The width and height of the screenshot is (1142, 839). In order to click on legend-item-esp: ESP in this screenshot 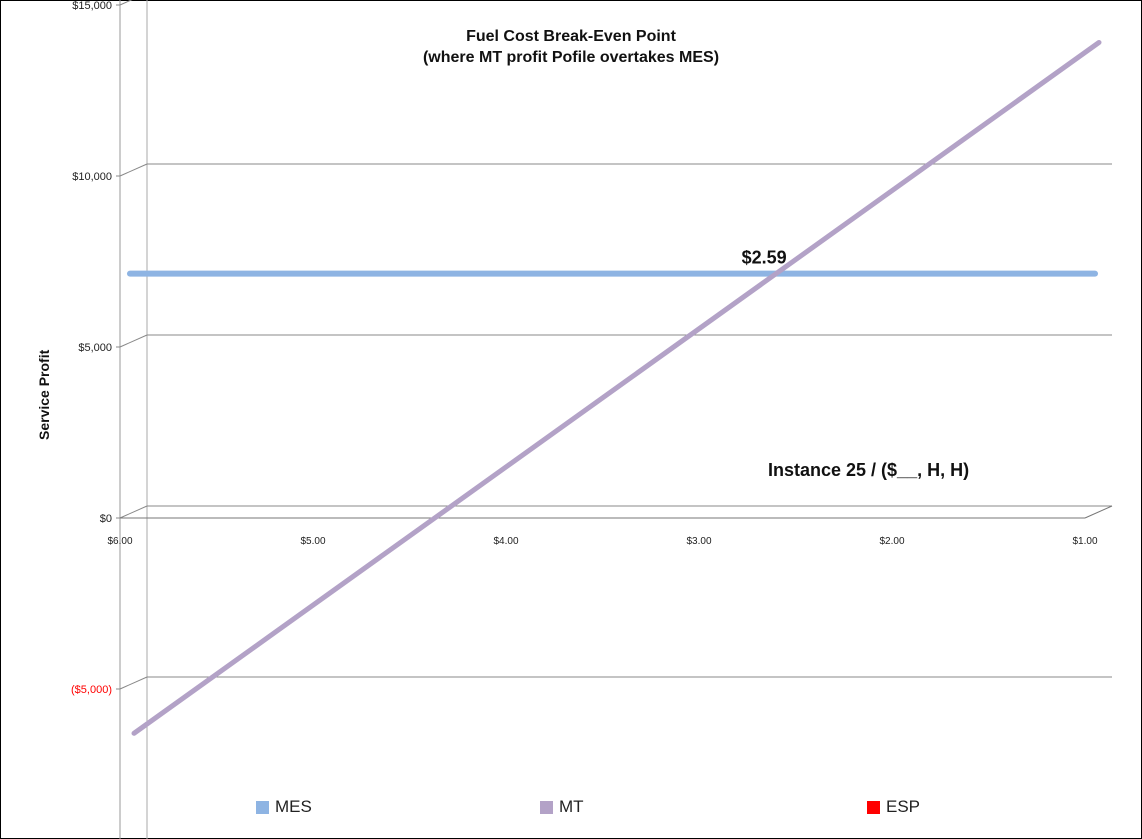, I will do `click(893, 807)`.